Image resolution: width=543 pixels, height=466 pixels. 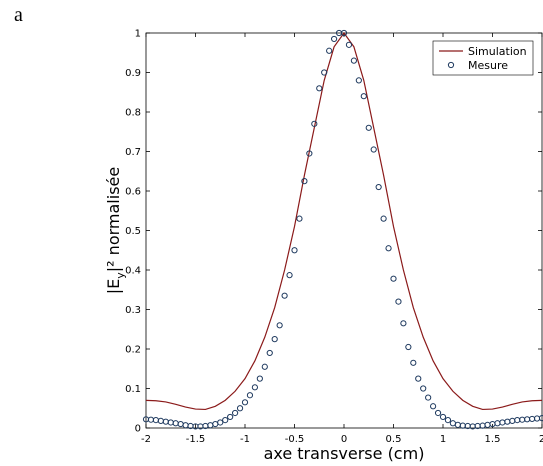 What do you see at coordinates (245, 439) in the screenshot?
I see `x-tick-label: -1` at bounding box center [245, 439].